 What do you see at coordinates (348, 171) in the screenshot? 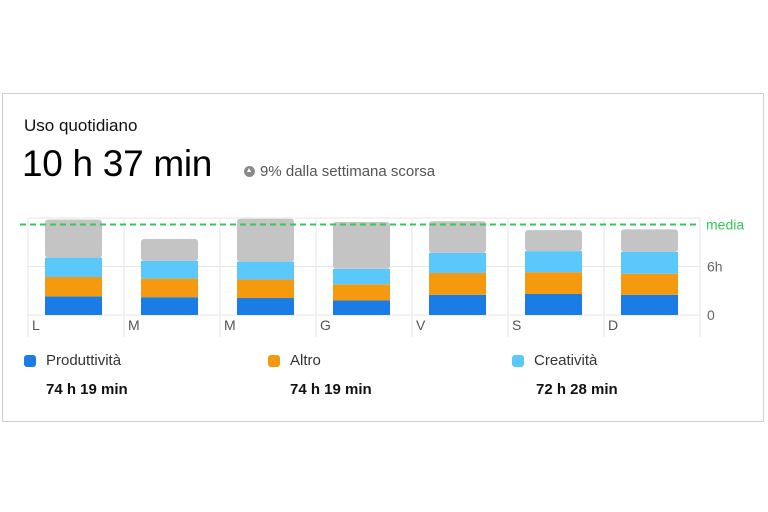
I see `weekly-delta-text: 9% dalla settimana scorsa` at bounding box center [348, 171].